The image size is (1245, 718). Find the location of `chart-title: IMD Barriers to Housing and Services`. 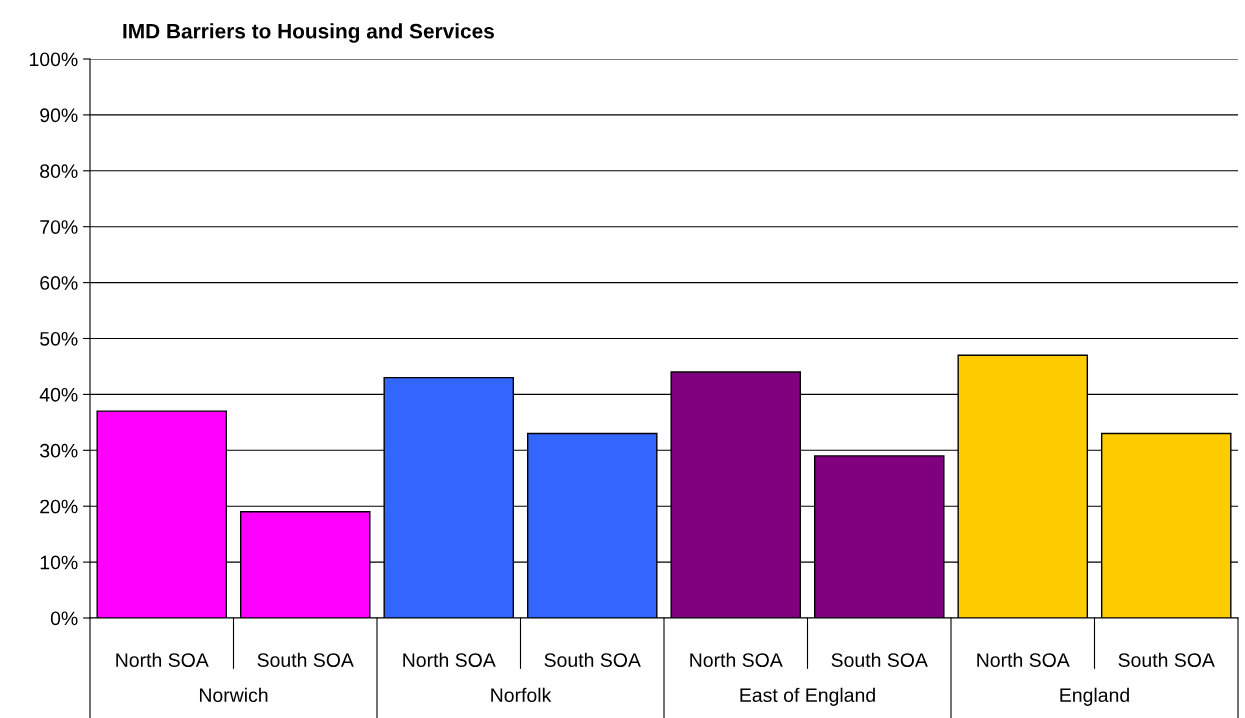

chart-title: IMD Barriers to Housing and Services is located at coordinates (308, 33).